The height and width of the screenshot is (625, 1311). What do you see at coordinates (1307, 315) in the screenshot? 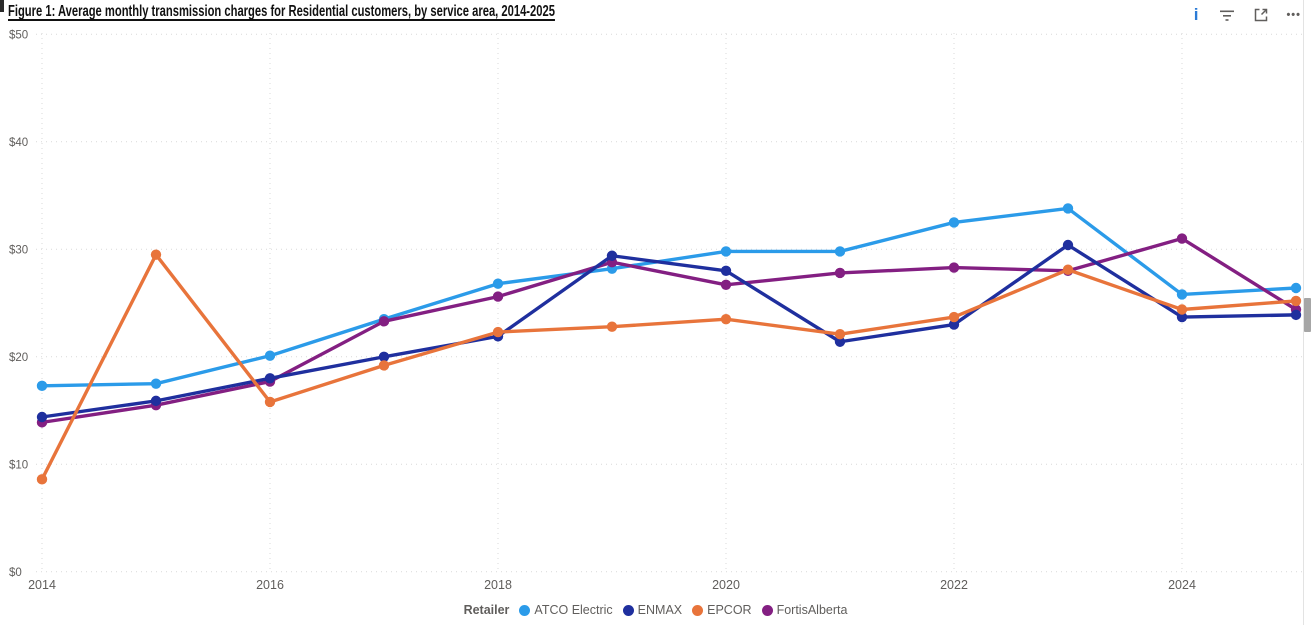
I see `vertical-scrollbar-thumb` at bounding box center [1307, 315].